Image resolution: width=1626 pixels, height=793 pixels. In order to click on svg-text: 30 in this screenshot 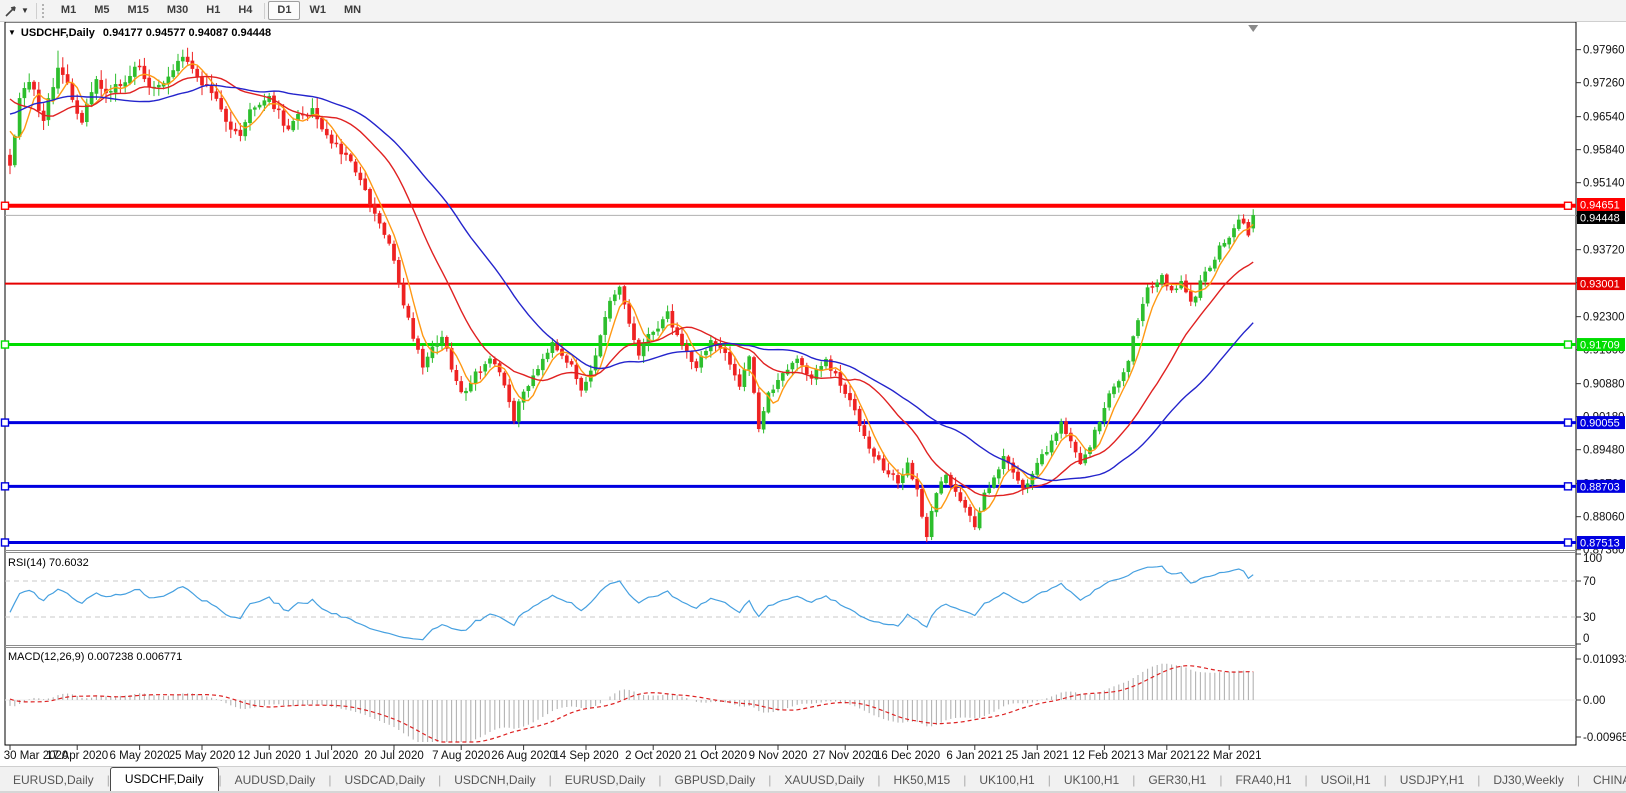, I will do `click(1589, 618)`.